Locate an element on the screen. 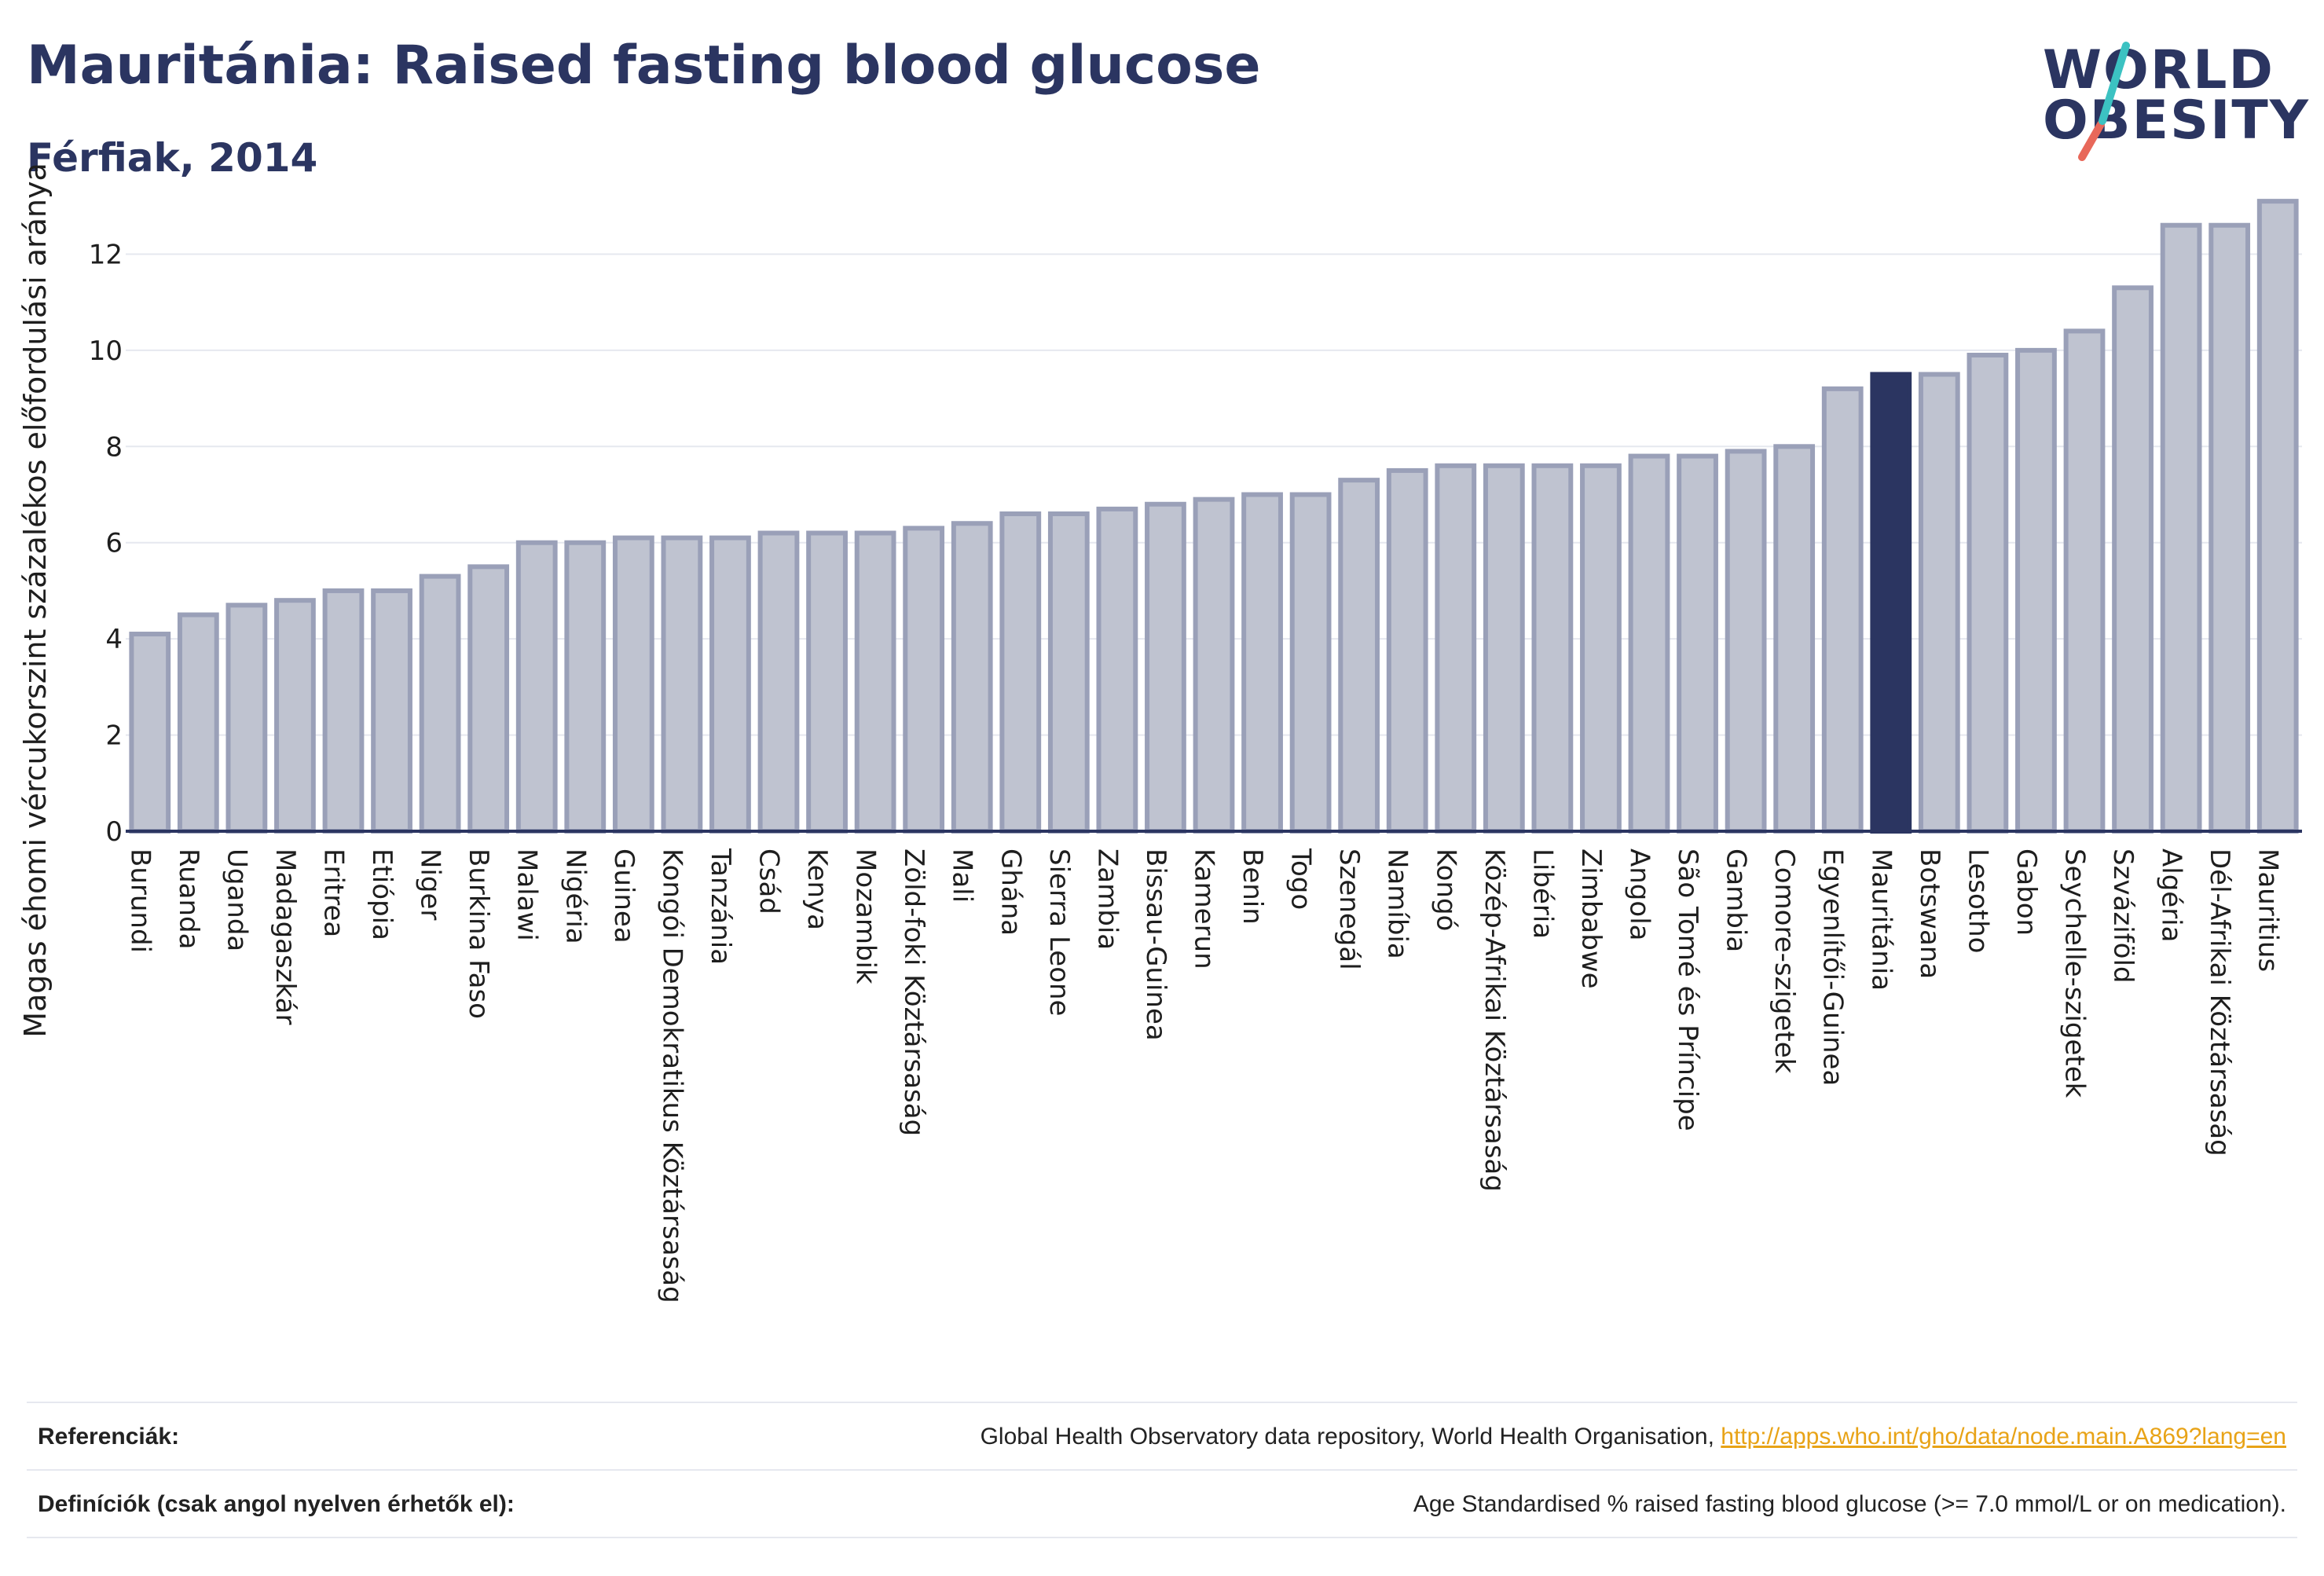  x-tick-label: Zambia is located at coordinates (1107, 899).